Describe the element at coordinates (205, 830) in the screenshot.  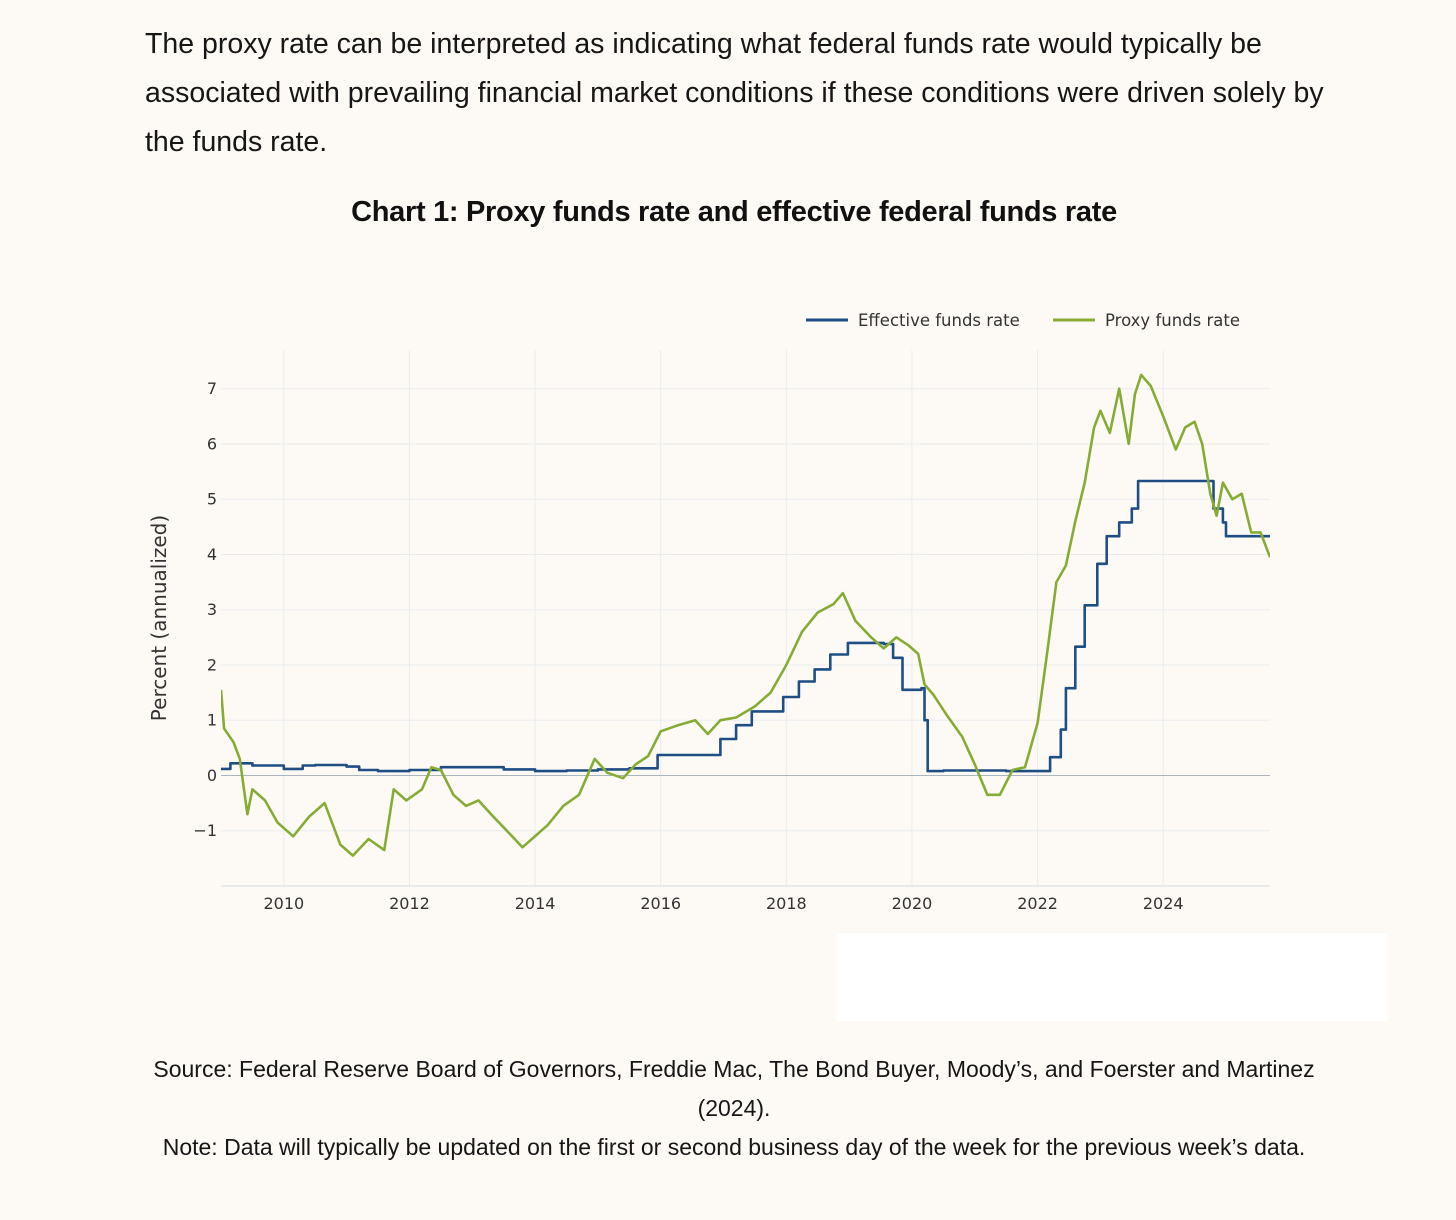
I see `y-tick-label: −1` at that location.